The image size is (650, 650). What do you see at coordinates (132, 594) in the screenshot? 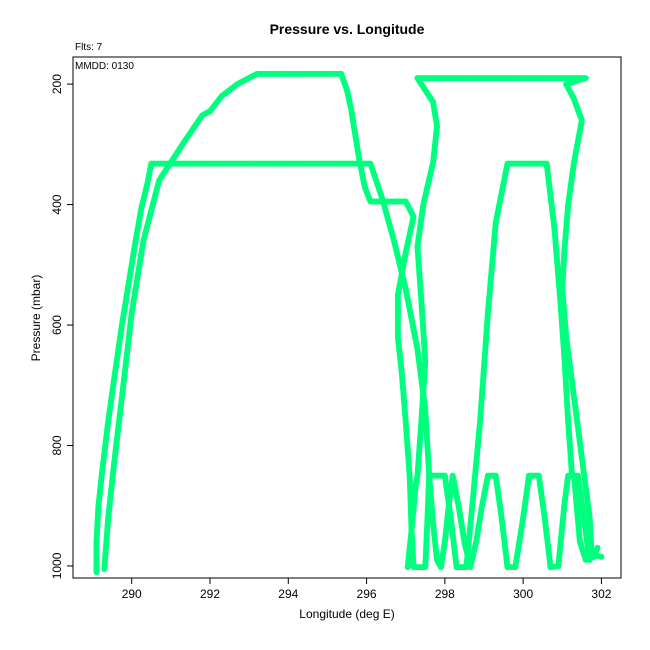
I see `x-tick-label: 290` at bounding box center [132, 594].